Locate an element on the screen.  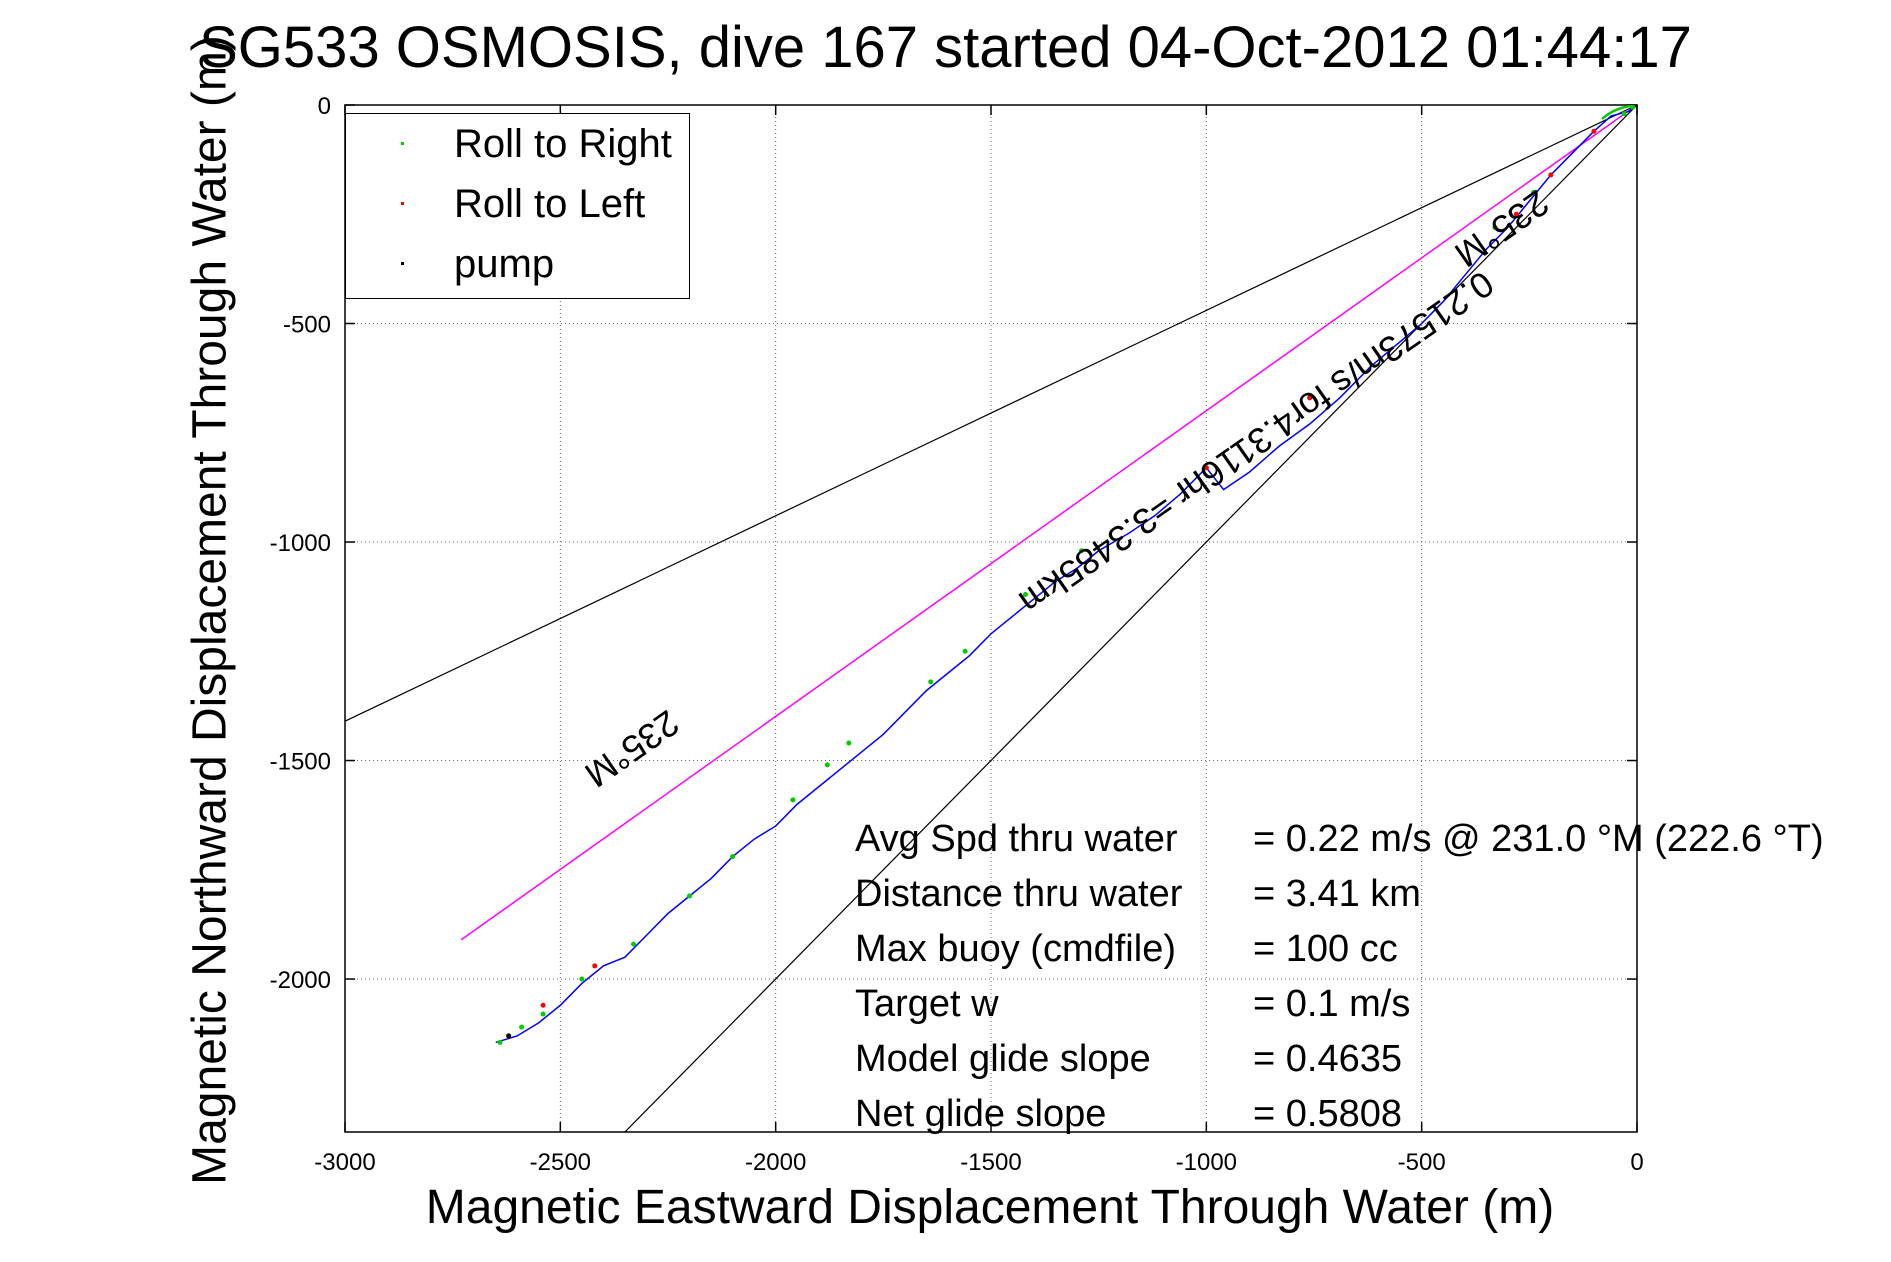
stat-label-model-glide: Model glide slope is located at coordinates (1003, 1059).